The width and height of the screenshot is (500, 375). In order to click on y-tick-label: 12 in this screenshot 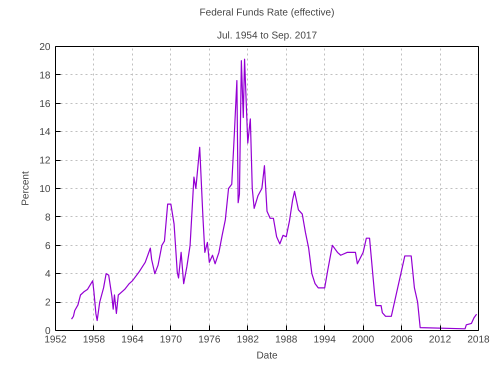, I will do `click(45, 161)`.